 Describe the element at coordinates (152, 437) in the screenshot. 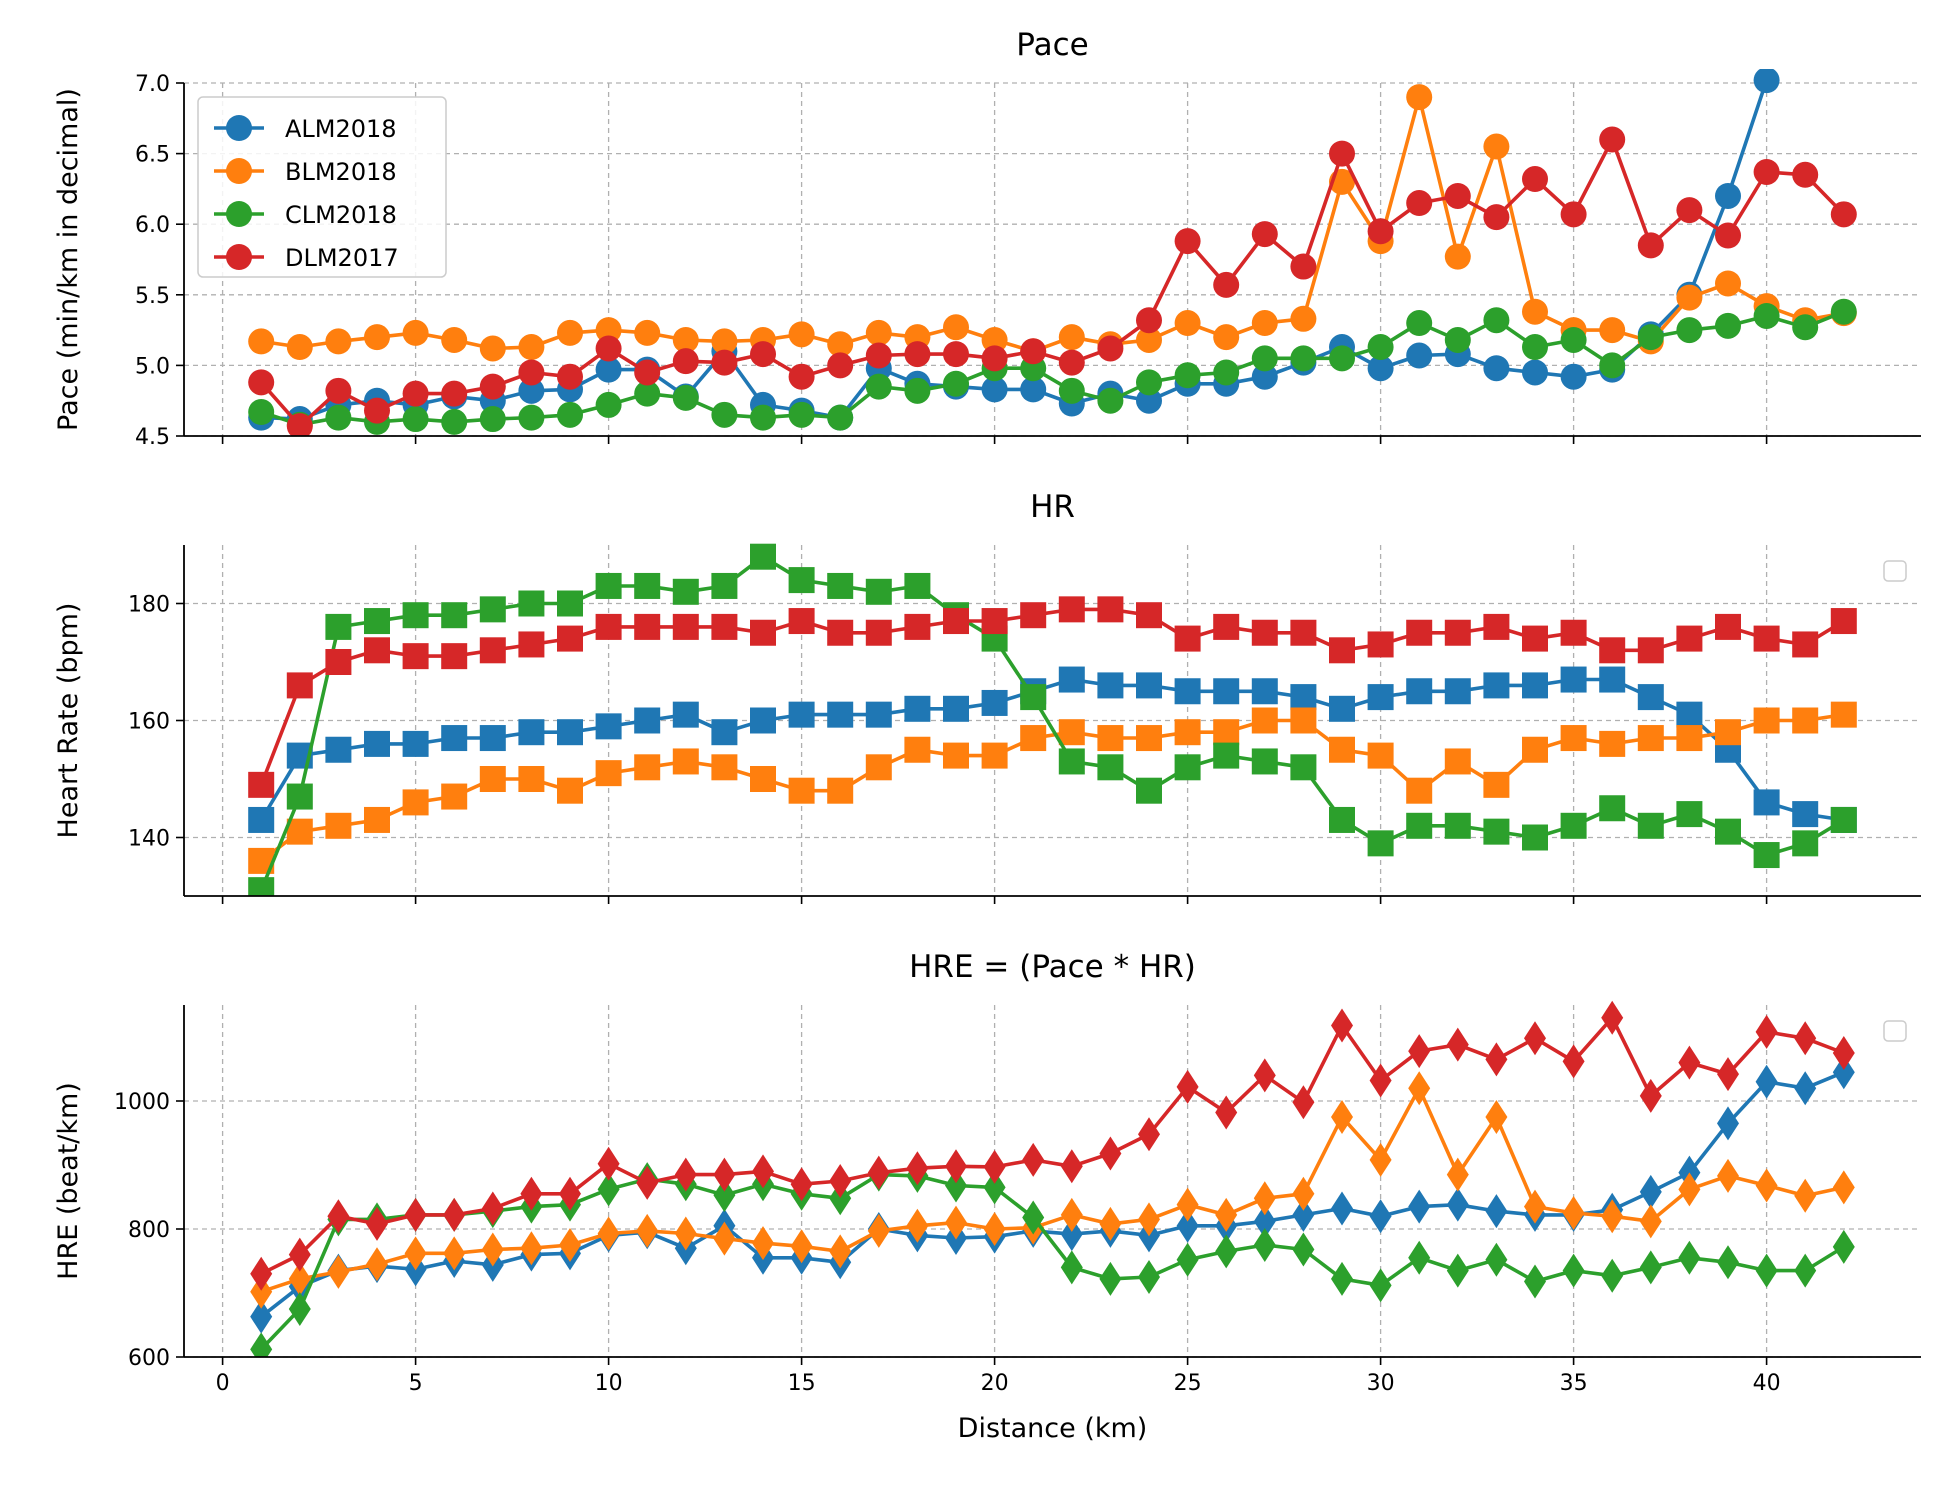

I see `y-tick-label: 4.5` at that location.